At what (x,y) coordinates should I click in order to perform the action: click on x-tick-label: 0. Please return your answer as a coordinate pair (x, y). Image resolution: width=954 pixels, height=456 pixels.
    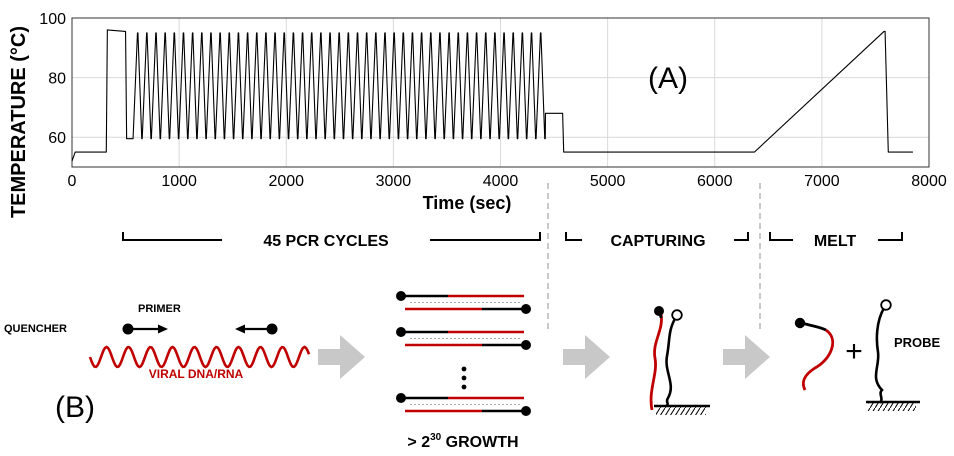
    Looking at the image, I should click on (72, 181).